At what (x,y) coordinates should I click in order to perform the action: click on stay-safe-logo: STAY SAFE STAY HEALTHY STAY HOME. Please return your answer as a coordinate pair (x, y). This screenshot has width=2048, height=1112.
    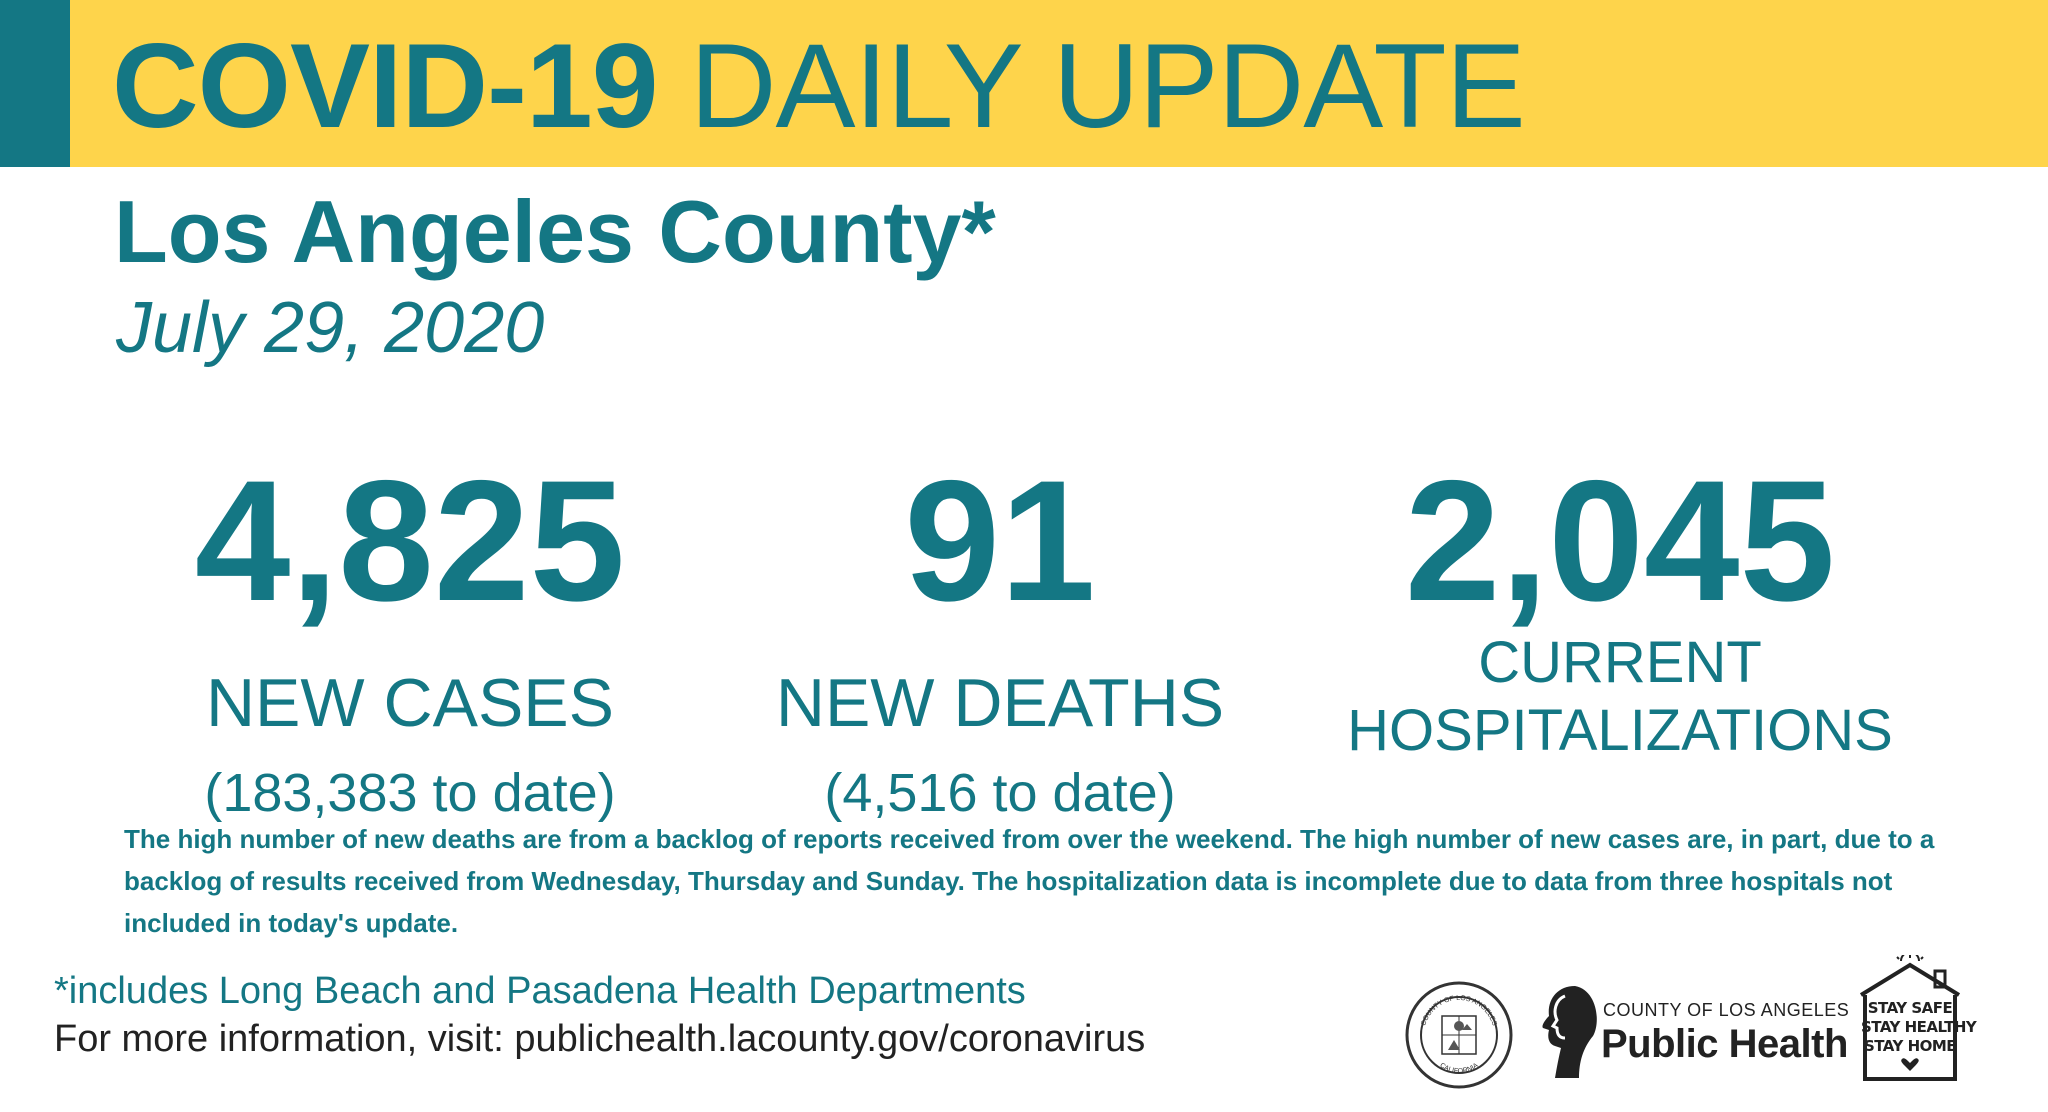
    Looking at the image, I should click on (1916, 1020).